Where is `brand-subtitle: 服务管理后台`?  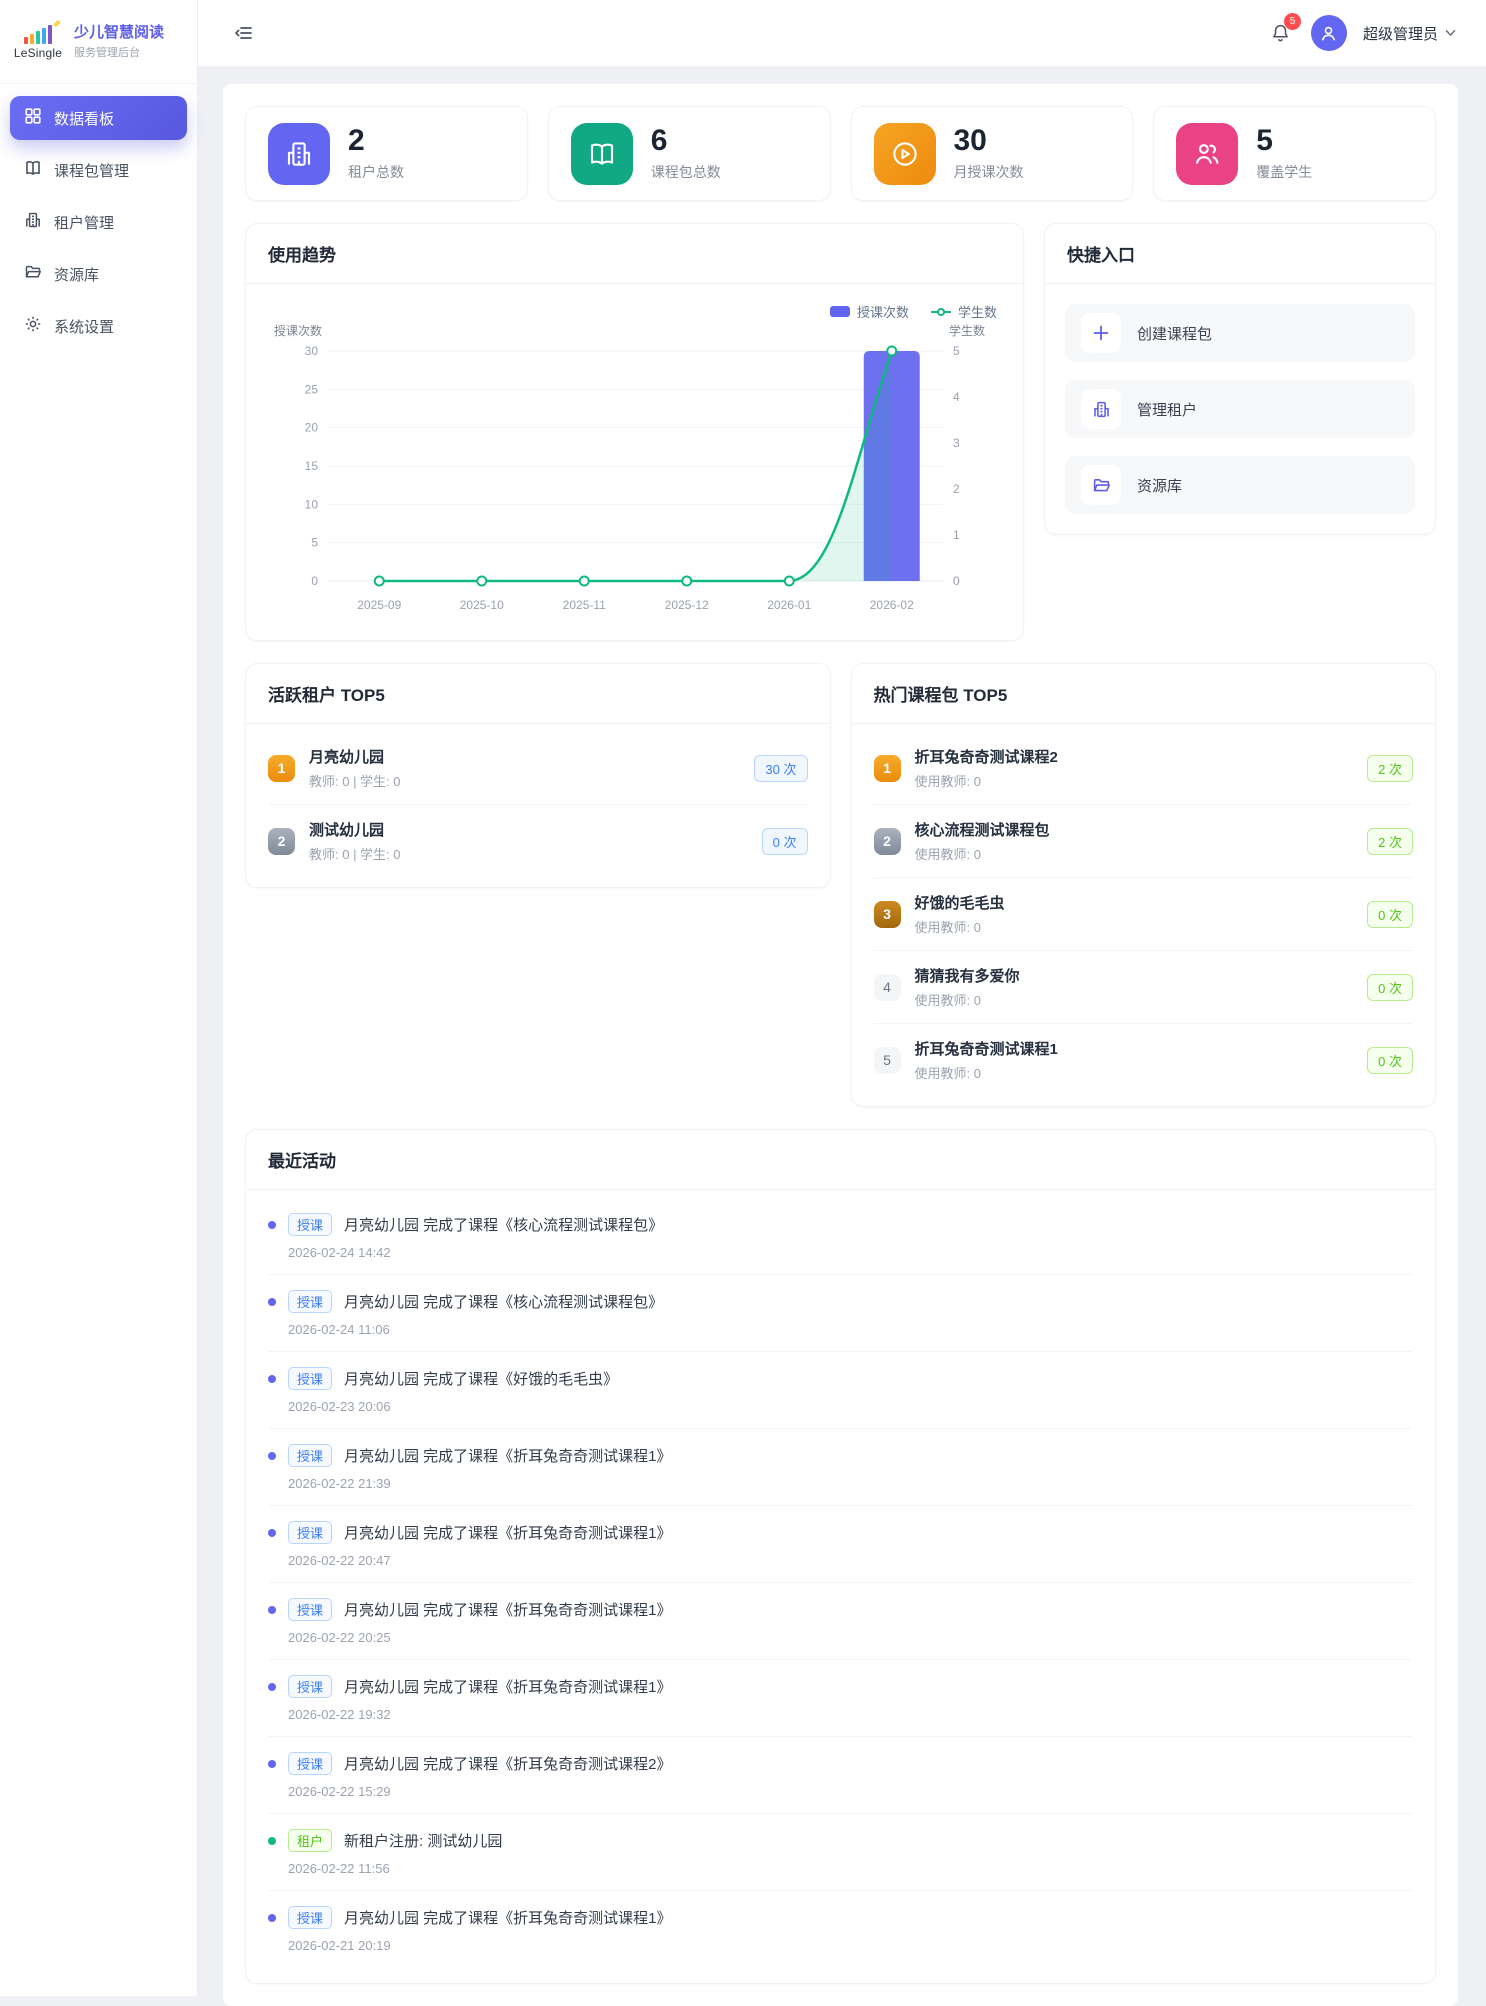 brand-subtitle: 服务管理后台 is located at coordinates (119, 52).